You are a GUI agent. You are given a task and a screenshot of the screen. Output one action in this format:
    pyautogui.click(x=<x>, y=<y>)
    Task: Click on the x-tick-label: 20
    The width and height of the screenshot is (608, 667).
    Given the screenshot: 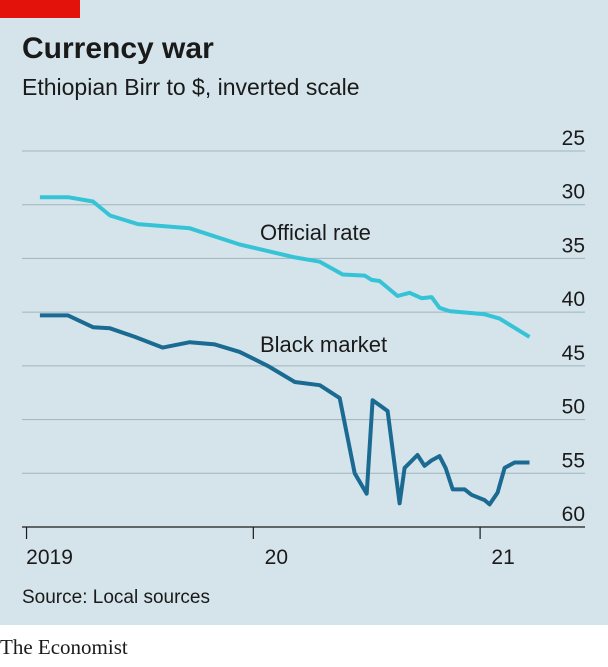 What is the action you would take?
    pyautogui.click(x=276, y=557)
    